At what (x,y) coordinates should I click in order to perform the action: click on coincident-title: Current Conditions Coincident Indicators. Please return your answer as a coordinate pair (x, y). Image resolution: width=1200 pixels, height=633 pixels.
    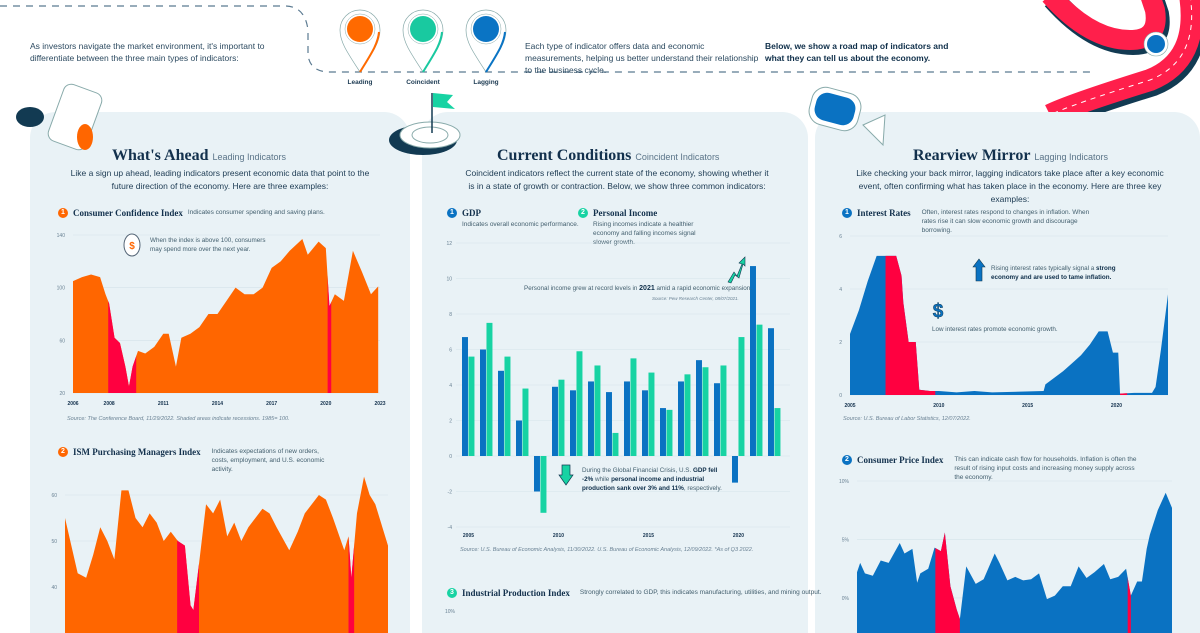
    Looking at the image, I should click on (608, 155).